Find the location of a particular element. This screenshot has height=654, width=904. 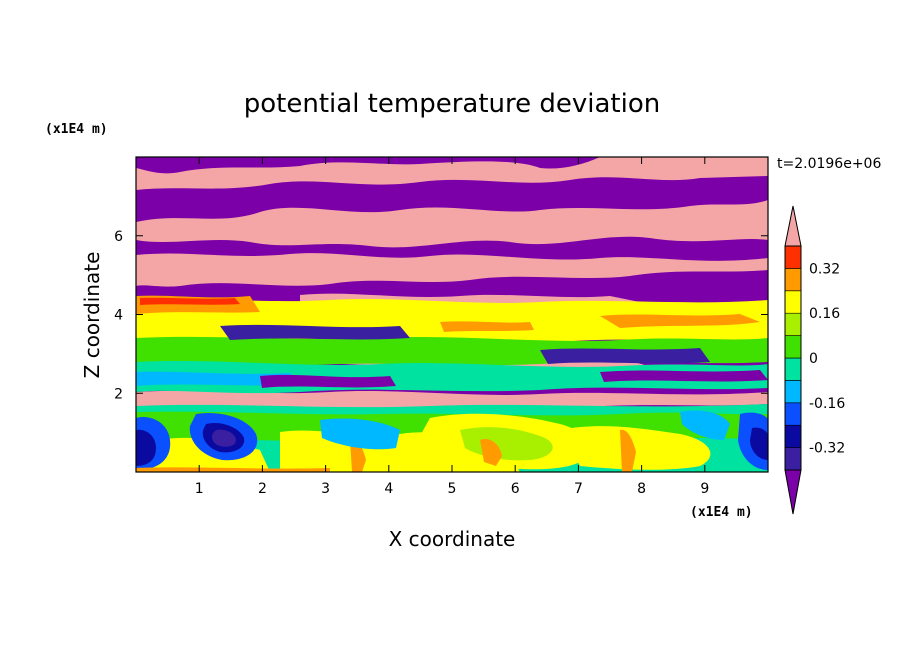

colorbar-label: -0.32 is located at coordinates (827, 449).